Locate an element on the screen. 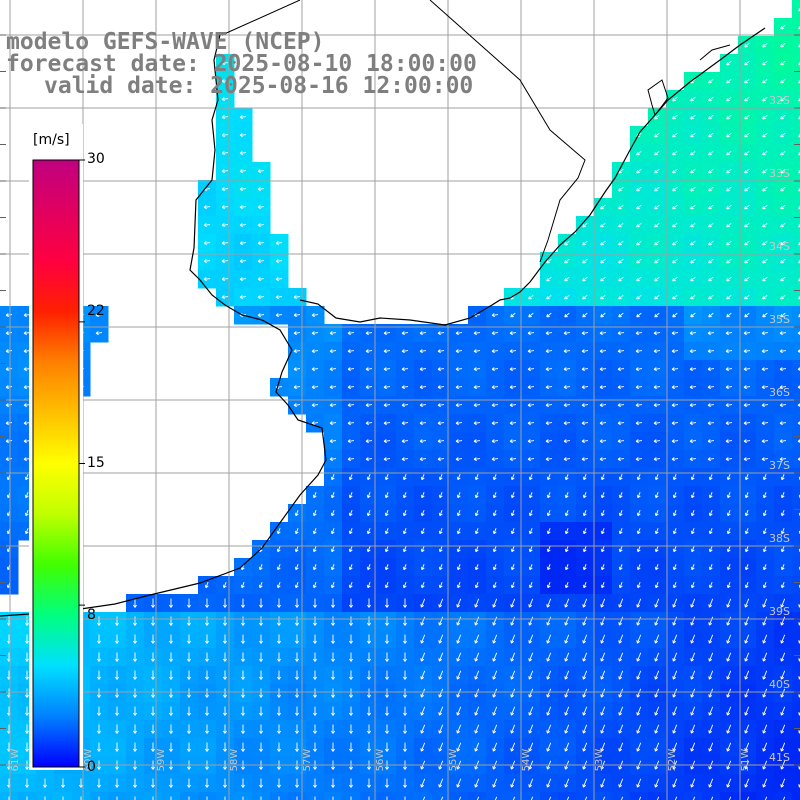 This screenshot has height=800, width=800. latitude-label: 40S is located at coordinates (779, 684).